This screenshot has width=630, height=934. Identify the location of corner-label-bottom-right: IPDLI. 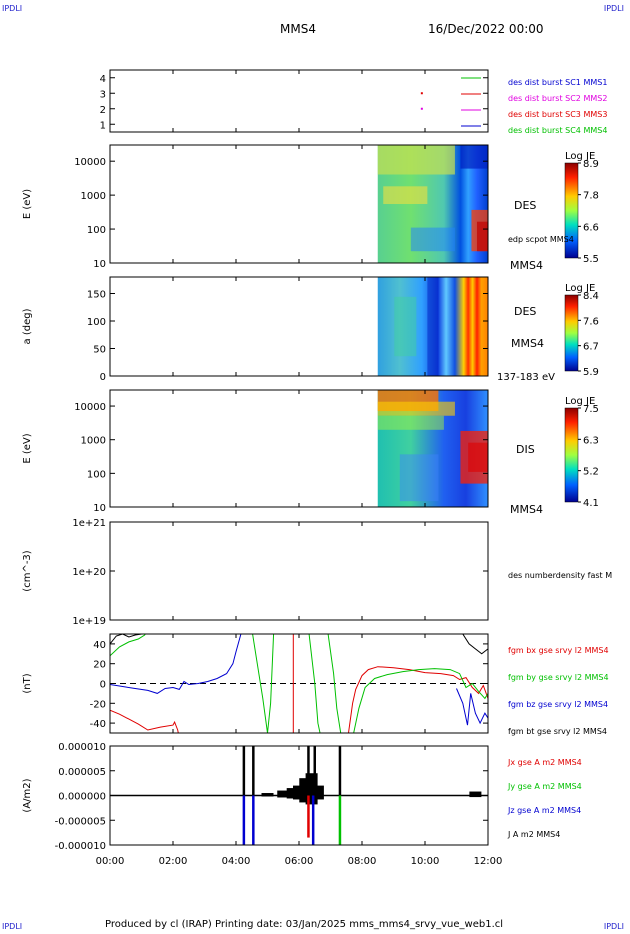
(613, 926).